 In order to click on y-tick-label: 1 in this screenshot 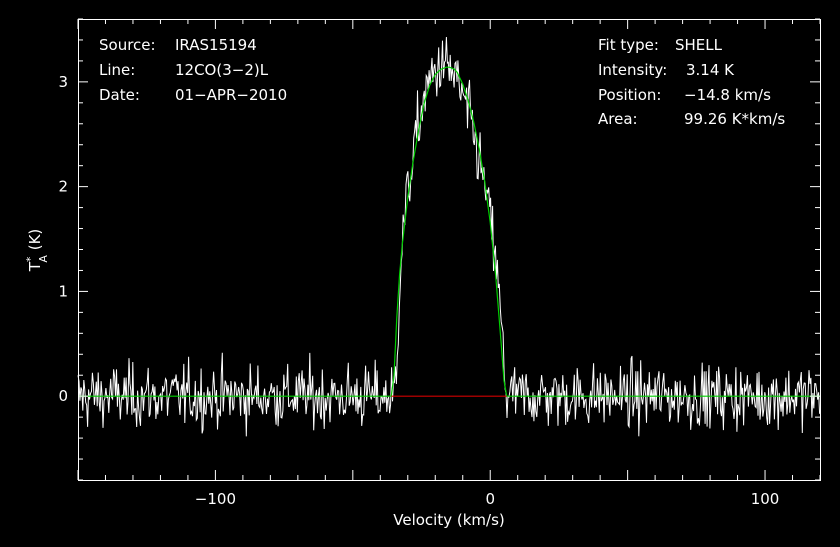, I will do `click(63, 291)`.